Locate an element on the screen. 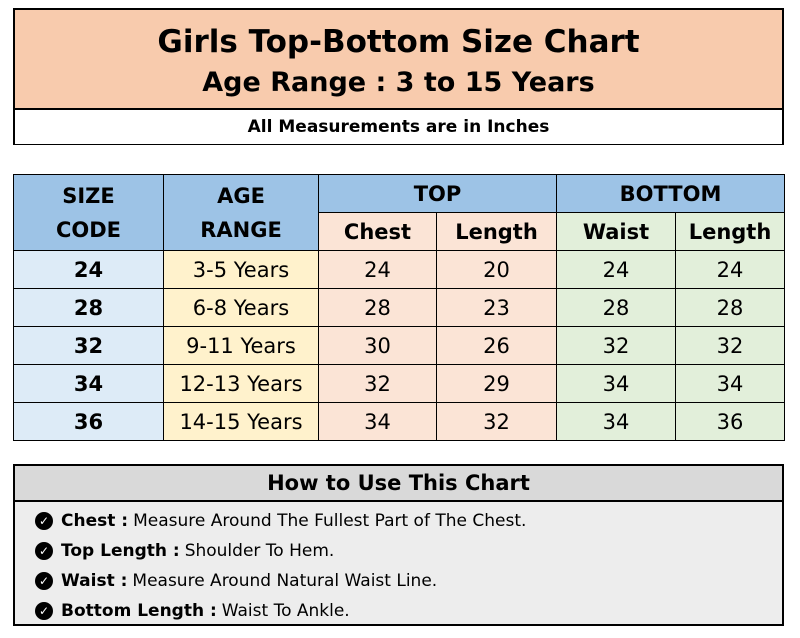 This screenshot has width=800, height=638. table-row: 24 3-5 Years 24 20 24 24 is located at coordinates (399, 269).